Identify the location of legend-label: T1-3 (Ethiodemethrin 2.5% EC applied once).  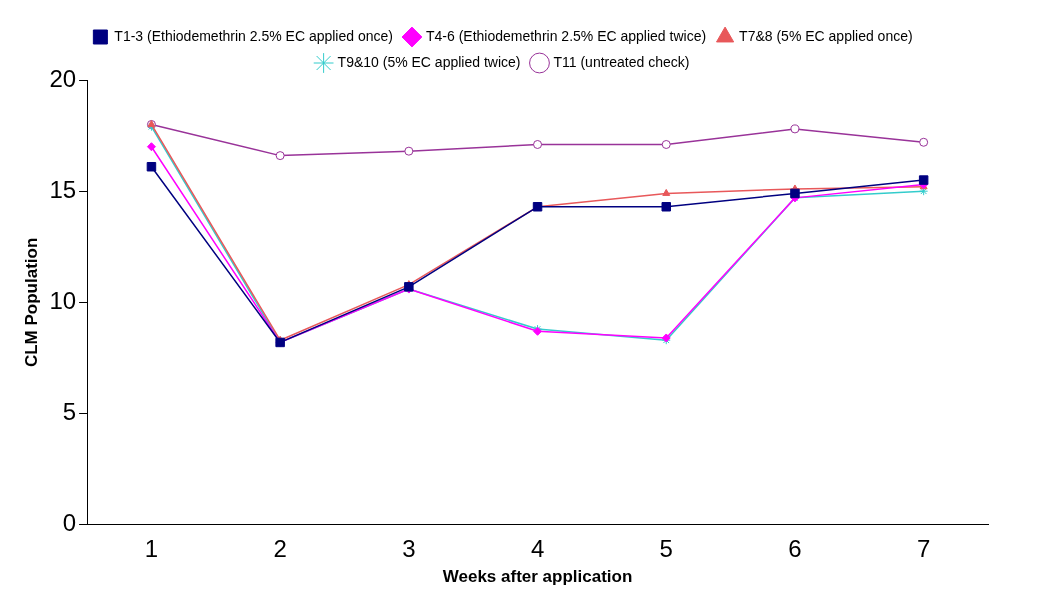
(253, 35).